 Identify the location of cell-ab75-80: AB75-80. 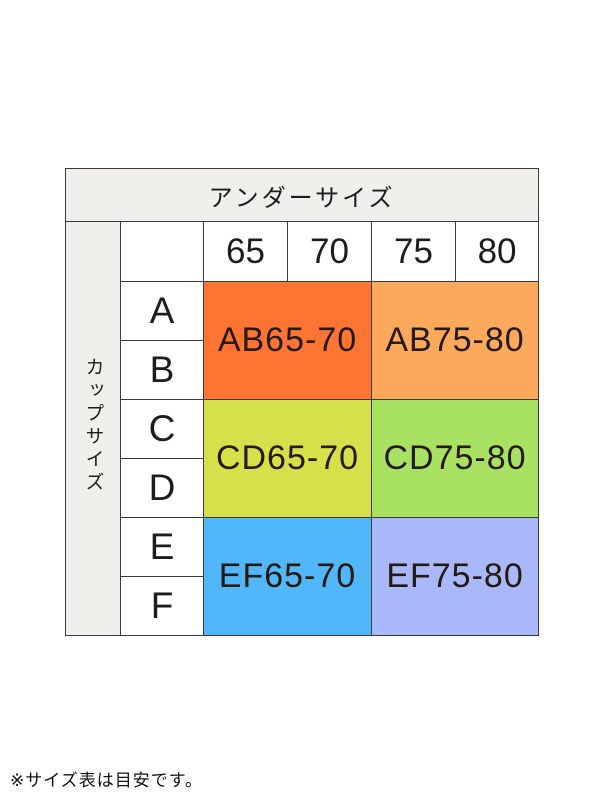
(455, 340).